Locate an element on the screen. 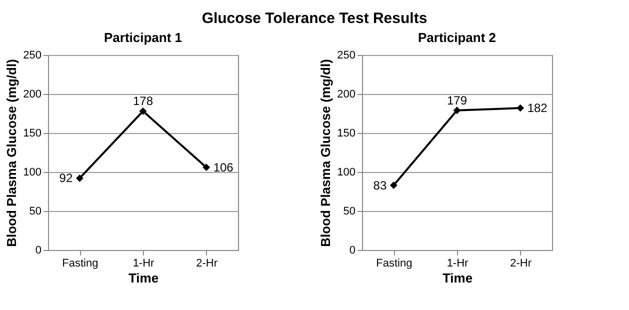 This screenshot has width=629, height=310. data-label: 83 is located at coordinates (380, 185).